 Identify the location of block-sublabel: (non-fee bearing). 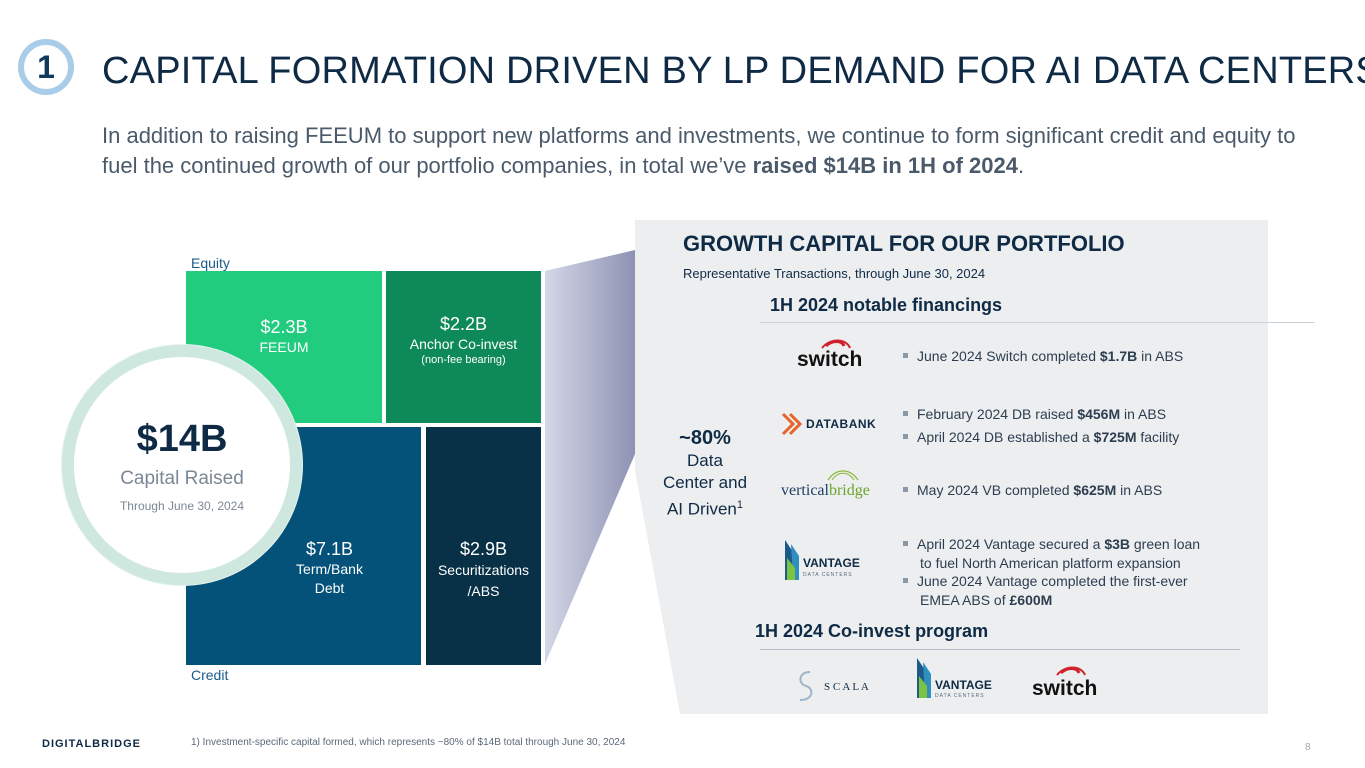
(463, 360).